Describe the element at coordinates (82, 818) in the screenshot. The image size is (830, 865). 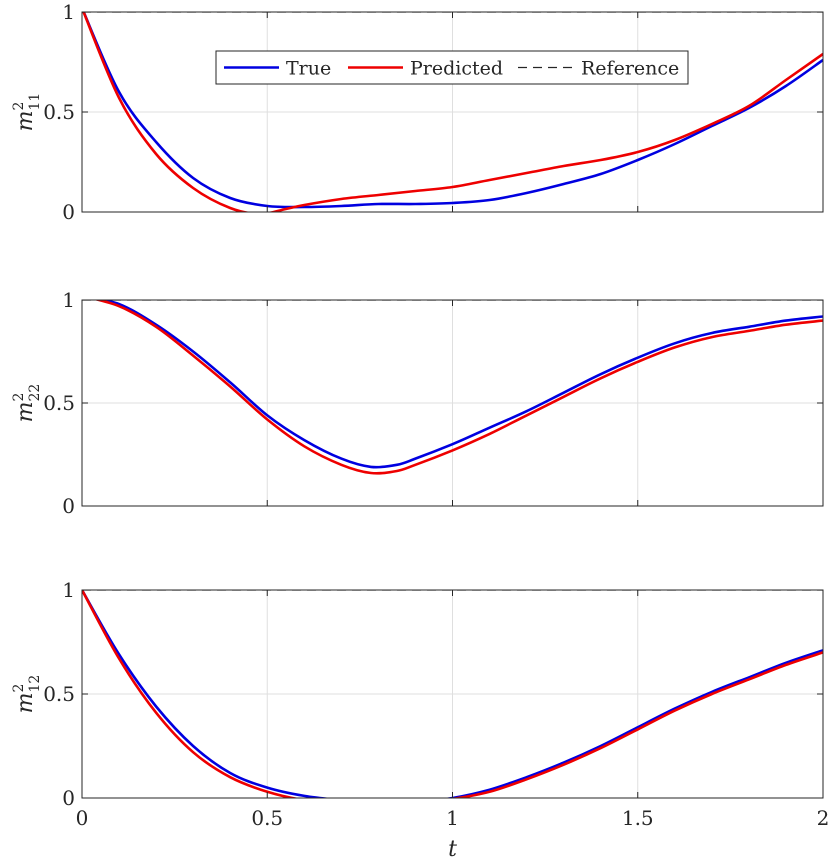
I see `x-tick-label: 0` at that location.